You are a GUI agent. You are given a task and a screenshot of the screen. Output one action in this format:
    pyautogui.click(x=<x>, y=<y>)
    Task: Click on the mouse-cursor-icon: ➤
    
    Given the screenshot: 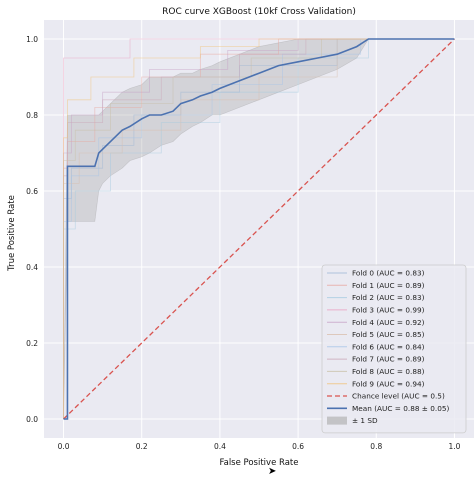 What is the action you would take?
    pyautogui.click(x=272, y=471)
    